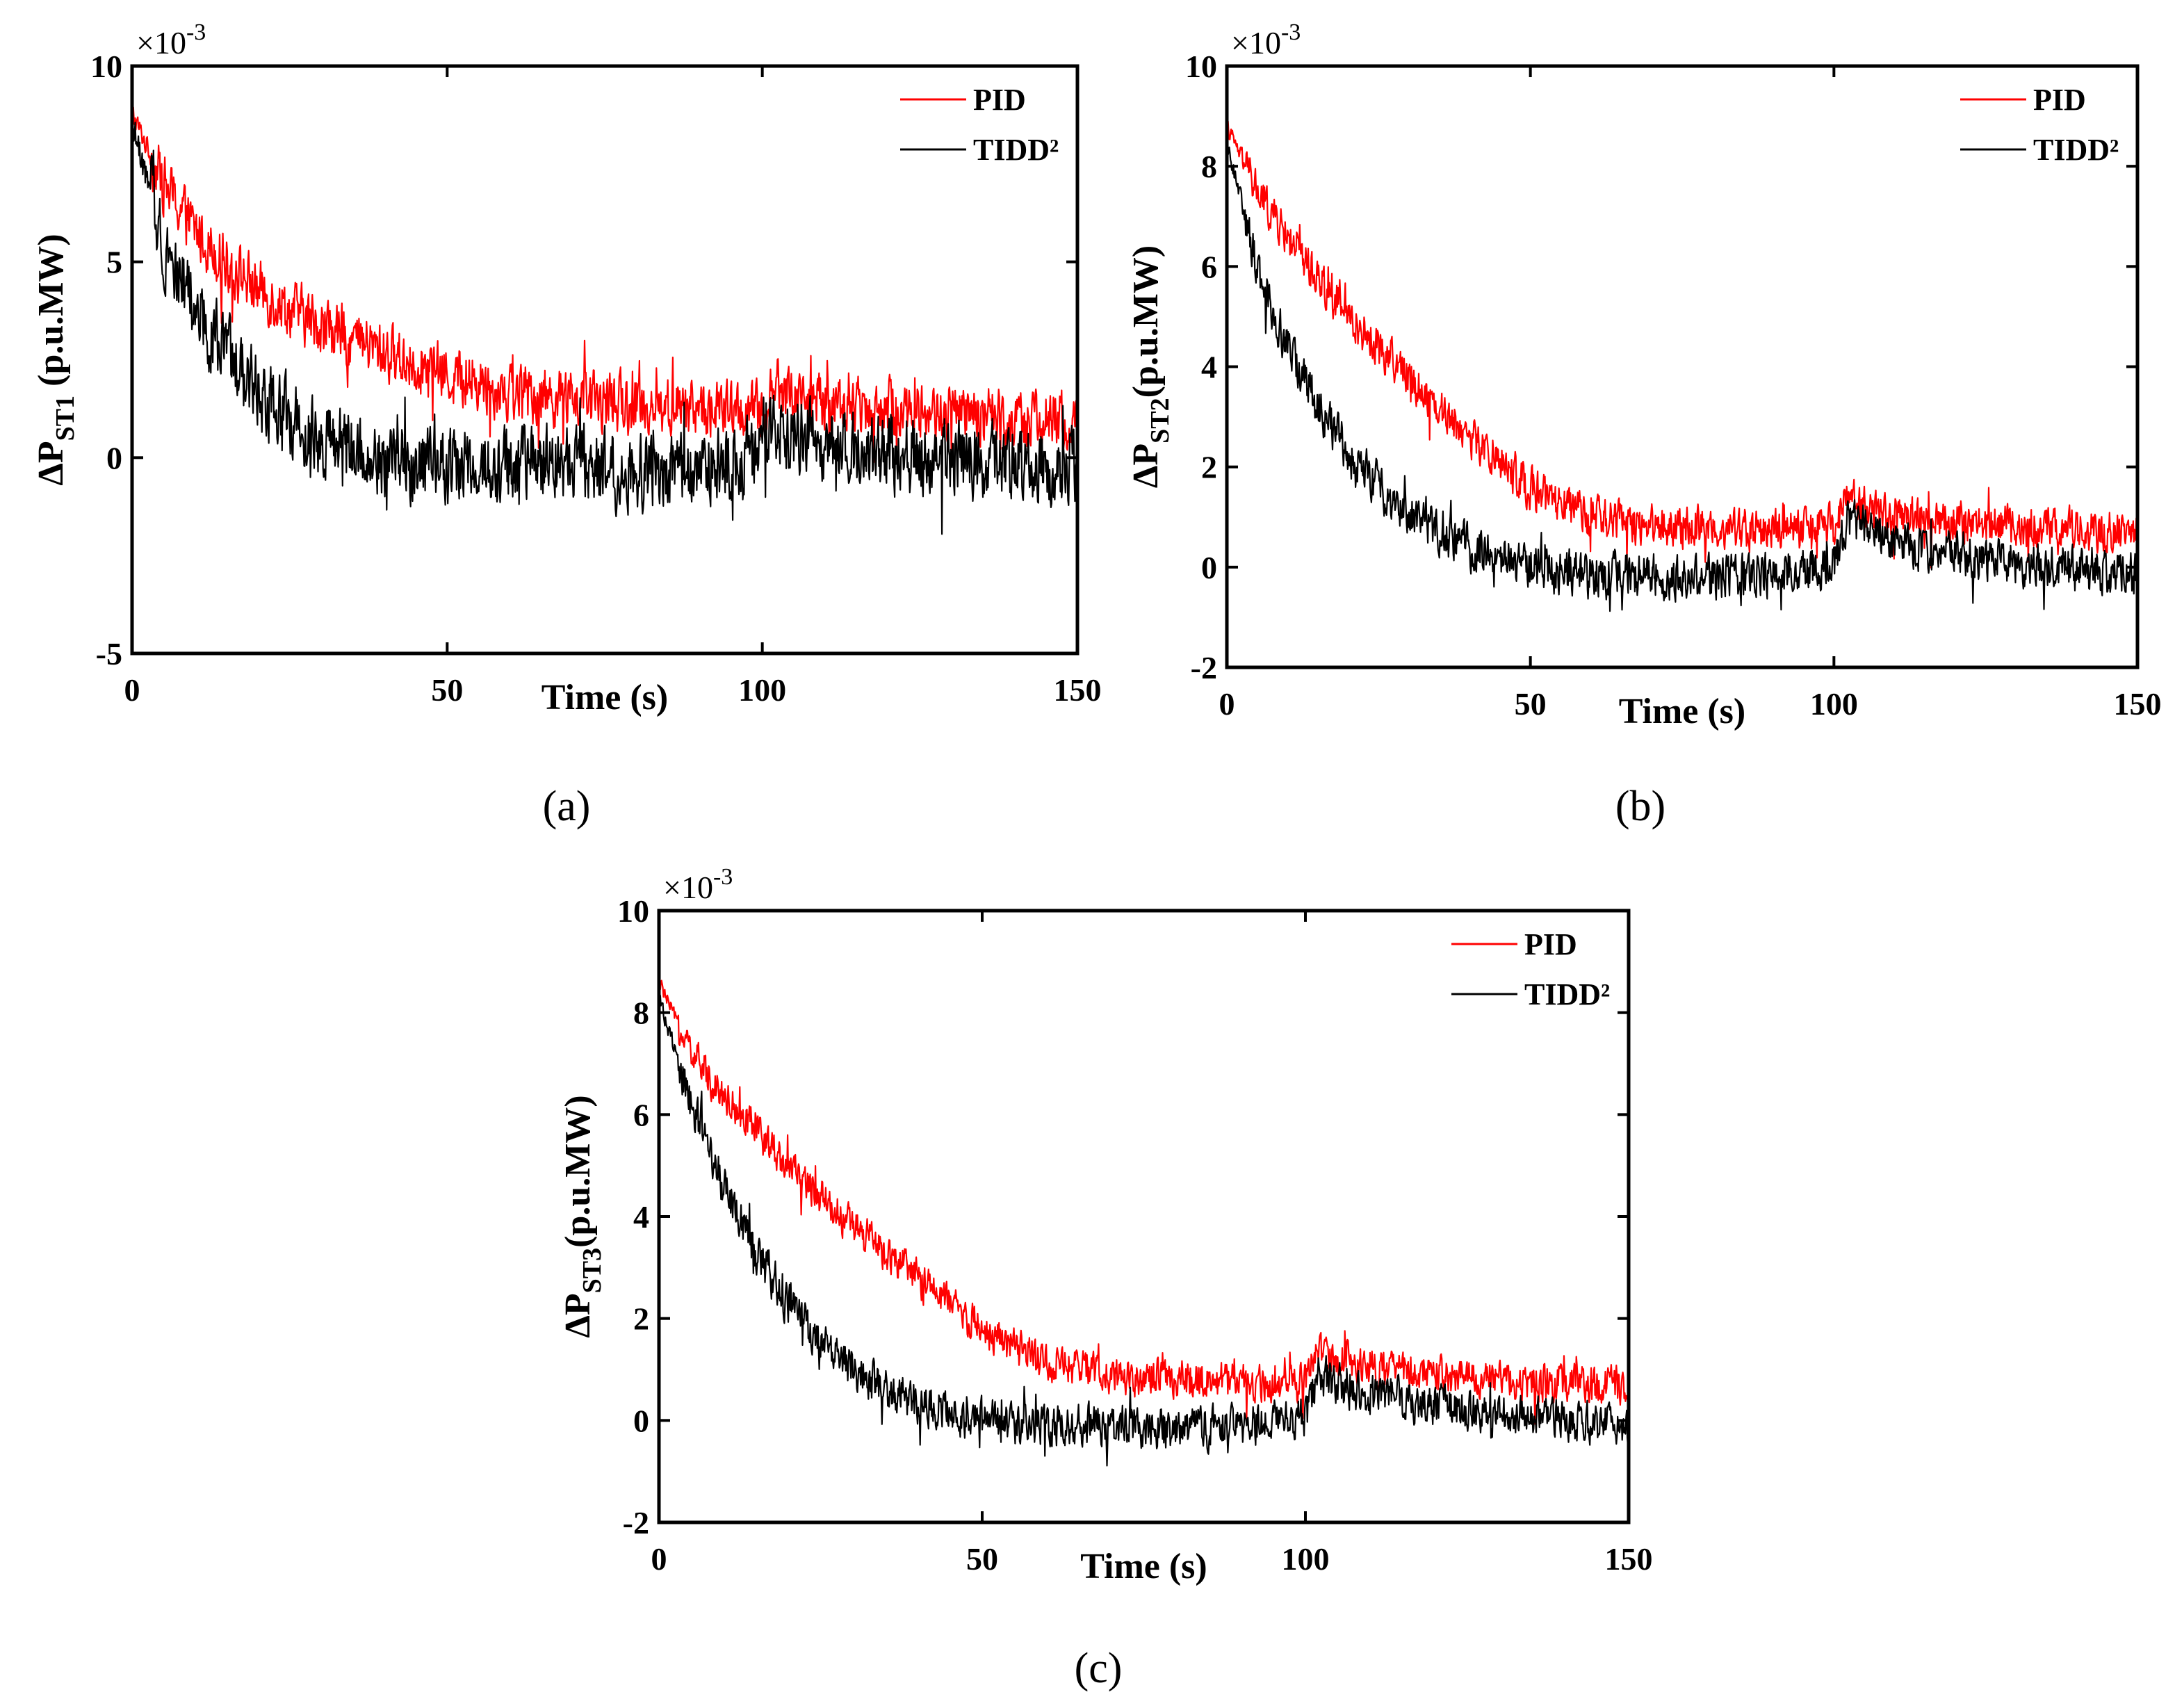 The height and width of the screenshot is (1708, 2175). What do you see at coordinates (109, 654) in the screenshot?
I see `y-tick-label: -5` at bounding box center [109, 654].